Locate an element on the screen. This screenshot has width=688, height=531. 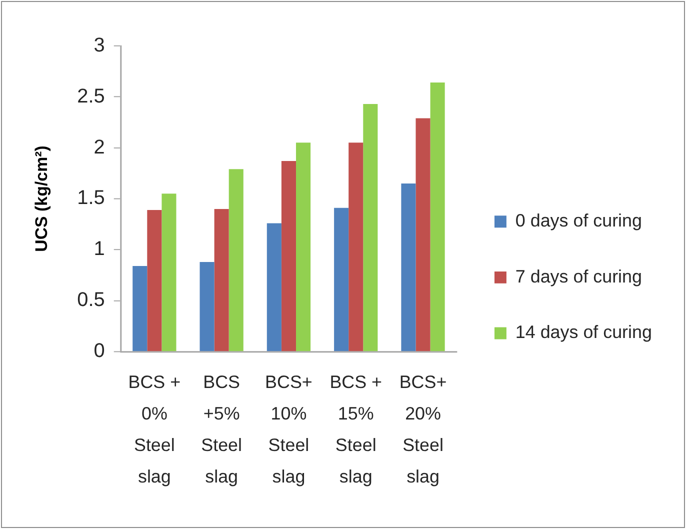
y-tick-label: 1.5 is located at coordinates (91, 198).